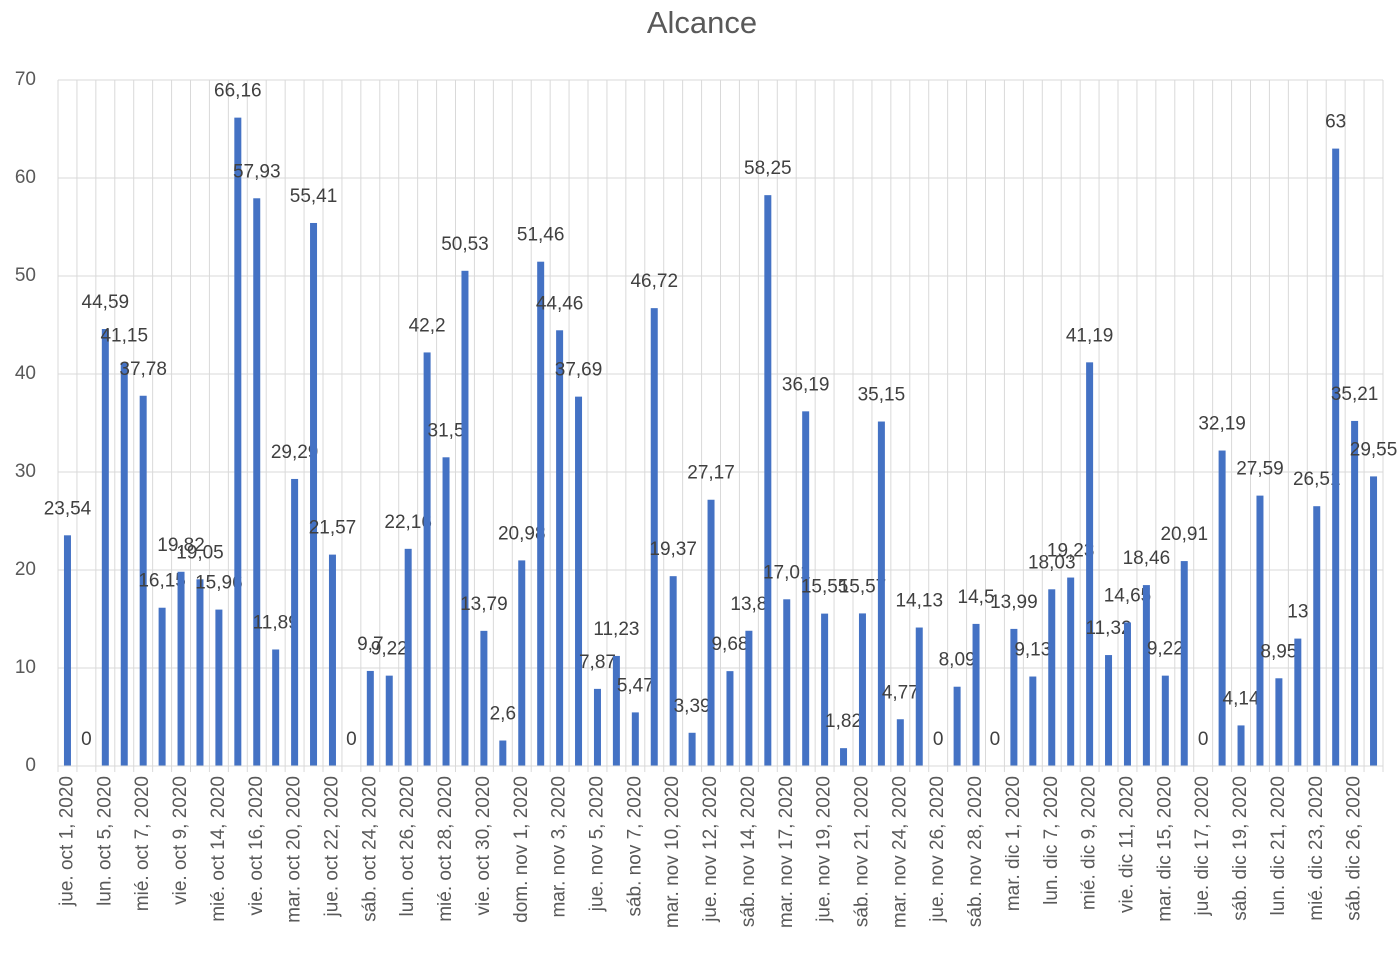 This screenshot has width=1398, height=974. What do you see at coordinates (1051, 840) in the screenshot?
I see `x-tick-label: lun. dic 7, 2020` at bounding box center [1051, 840].